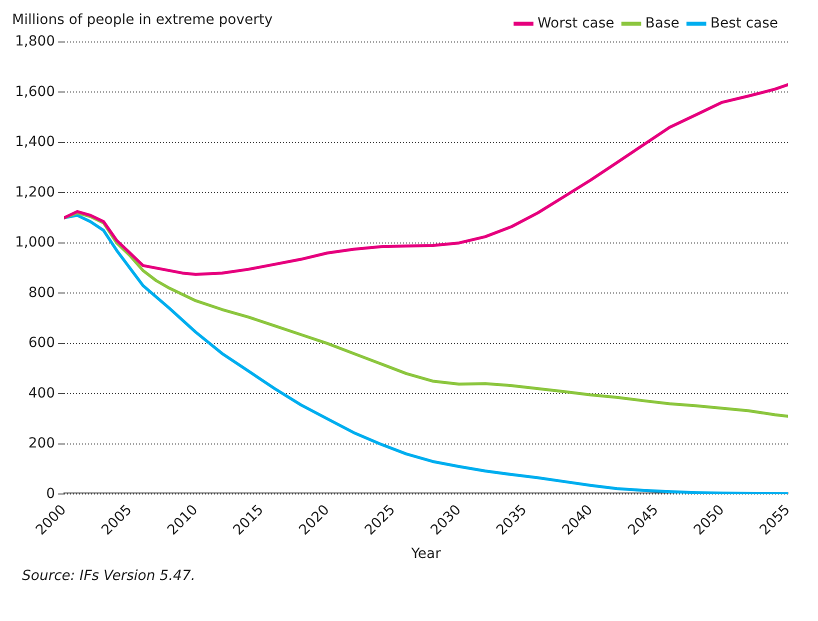 Image resolution: width=818 pixels, height=621 pixels. Describe the element at coordinates (42, 343) in the screenshot. I see `y-tick-label: 600` at that location.